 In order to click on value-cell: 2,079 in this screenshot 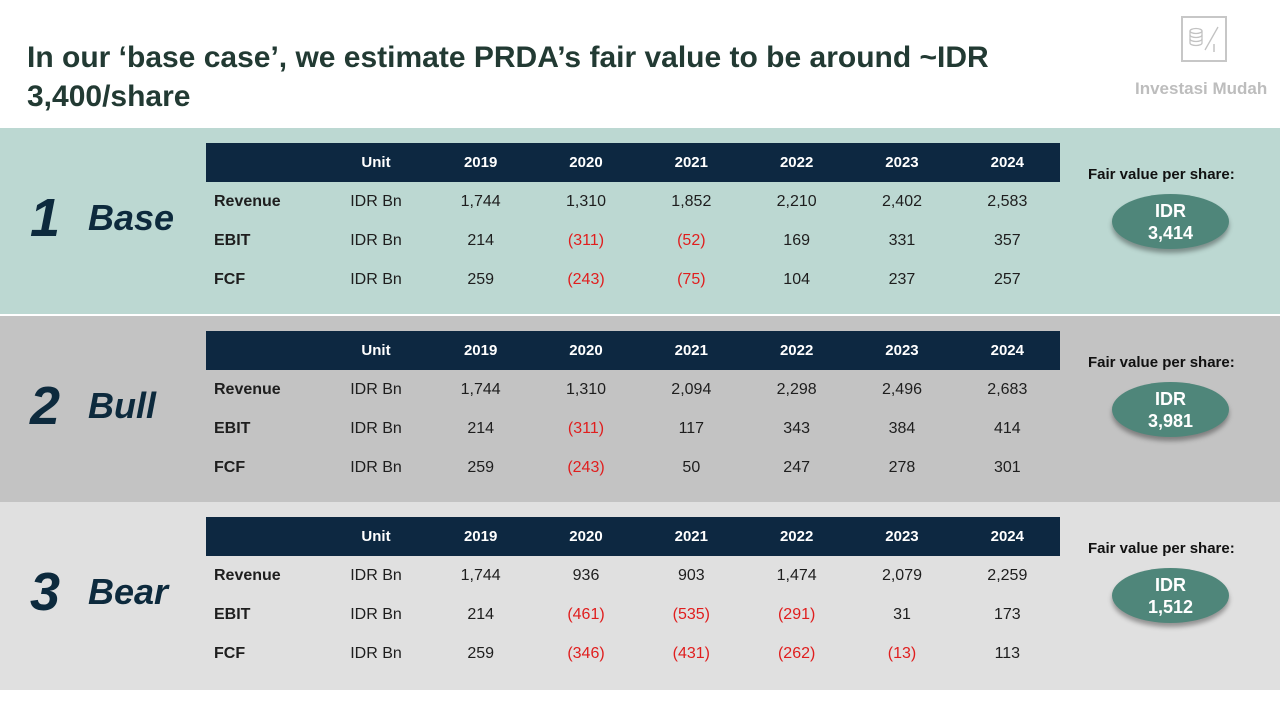, I will do `click(901, 575)`.